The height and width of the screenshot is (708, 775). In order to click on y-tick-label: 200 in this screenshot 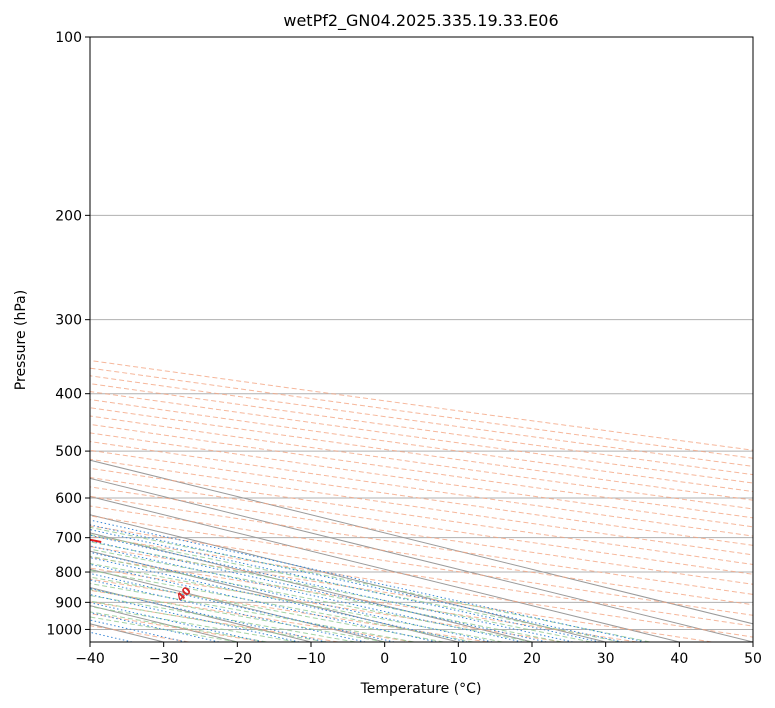, I will do `click(68, 216)`.